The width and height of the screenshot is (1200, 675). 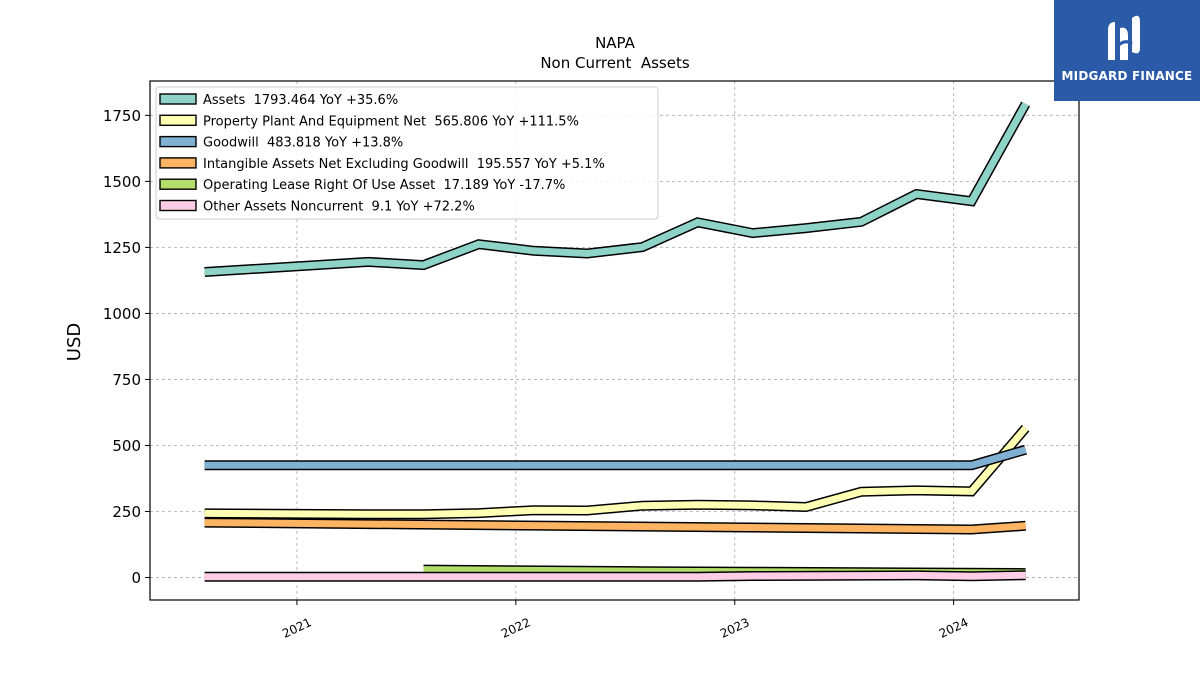 I want to click on chart-title: NAPA, so click(x=615, y=43).